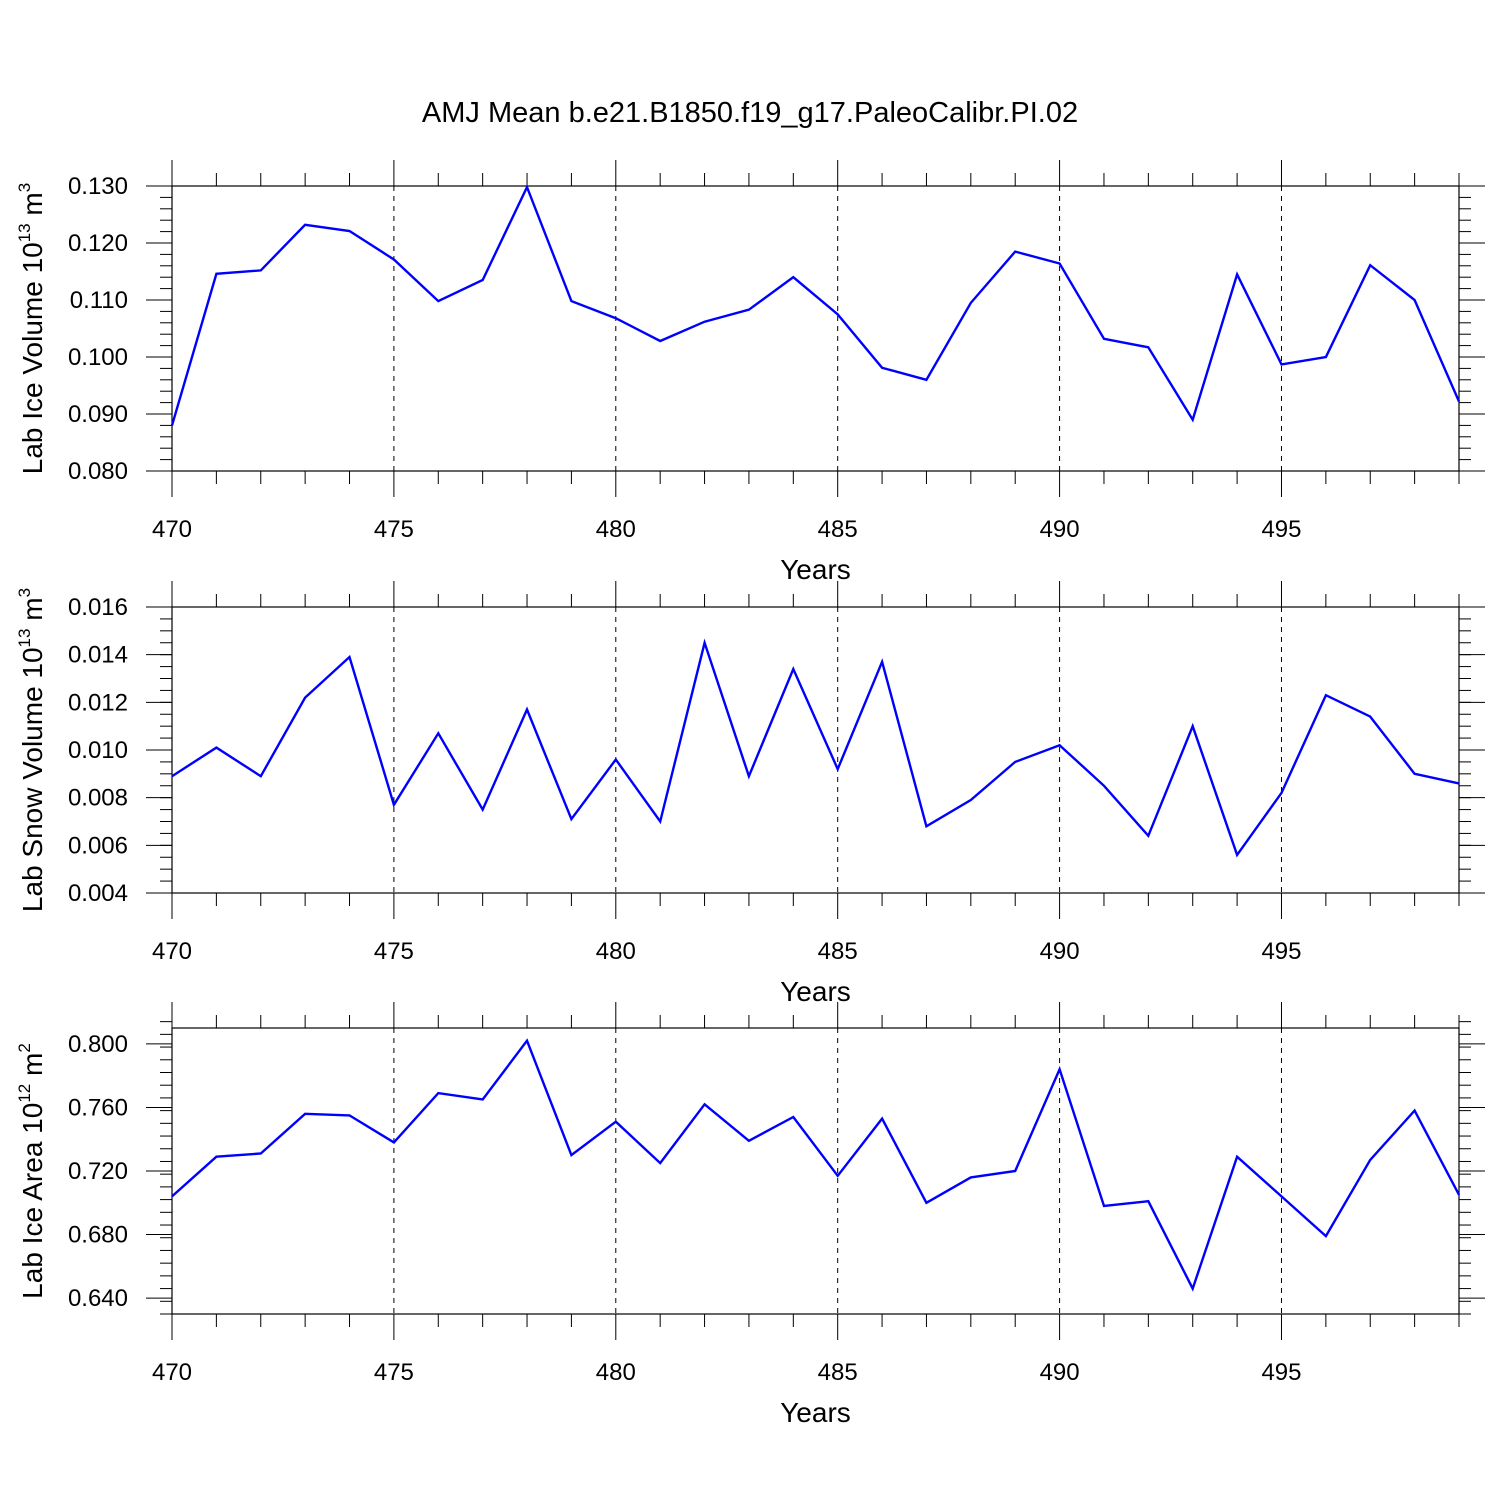 Image resolution: width=1500 pixels, height=1500 pixels. What do you see at coordinates (394, 951) in the screenshot?
I see `chart-1-xtick-label: 475` at bounding box center [394, 951].